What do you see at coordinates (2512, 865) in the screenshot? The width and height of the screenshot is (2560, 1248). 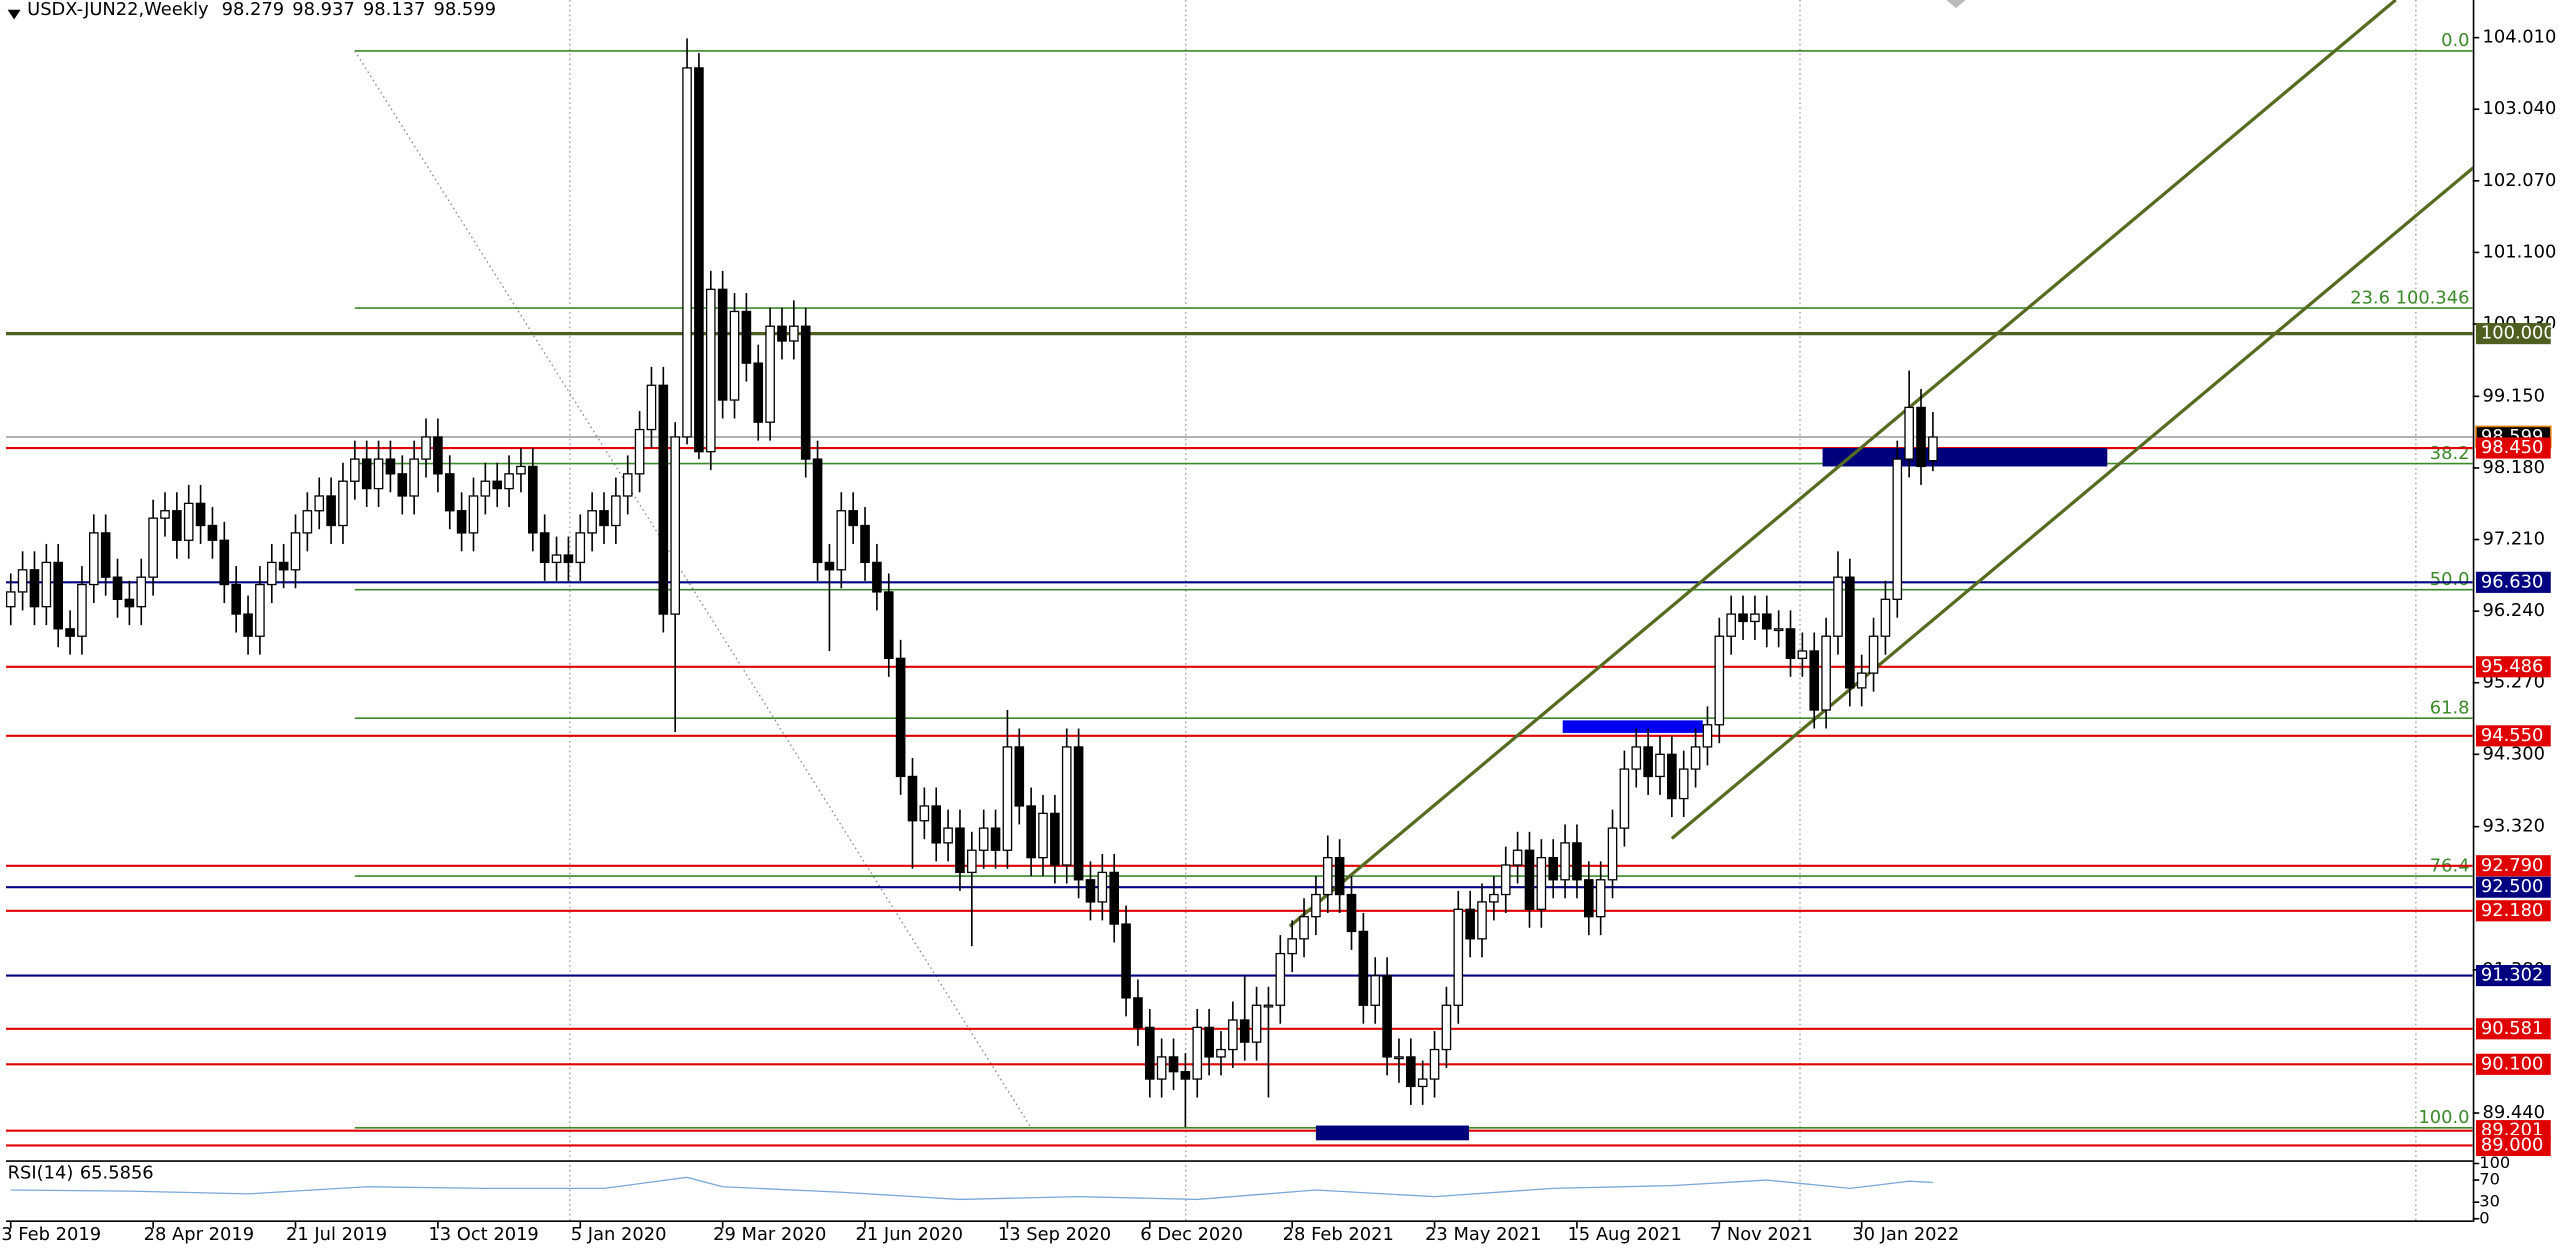 I see `level-label: 92.790` at bounding box center [2512, 865].